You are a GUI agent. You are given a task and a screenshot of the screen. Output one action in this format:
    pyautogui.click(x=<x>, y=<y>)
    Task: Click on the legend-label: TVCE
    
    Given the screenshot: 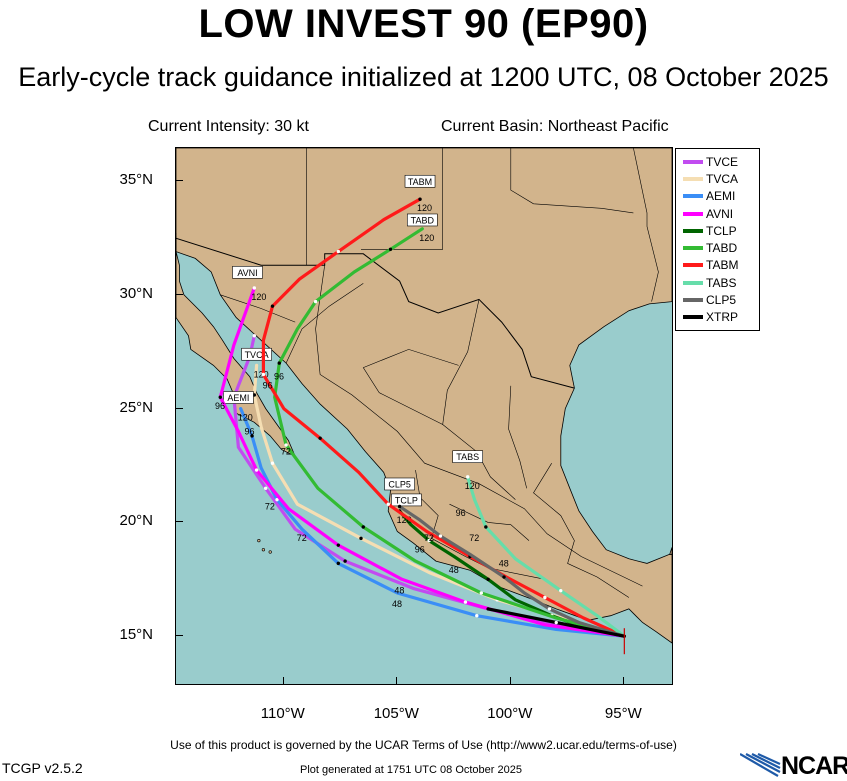 What is the action you would take?
    pyautogui.click(x=722, y=161)
    